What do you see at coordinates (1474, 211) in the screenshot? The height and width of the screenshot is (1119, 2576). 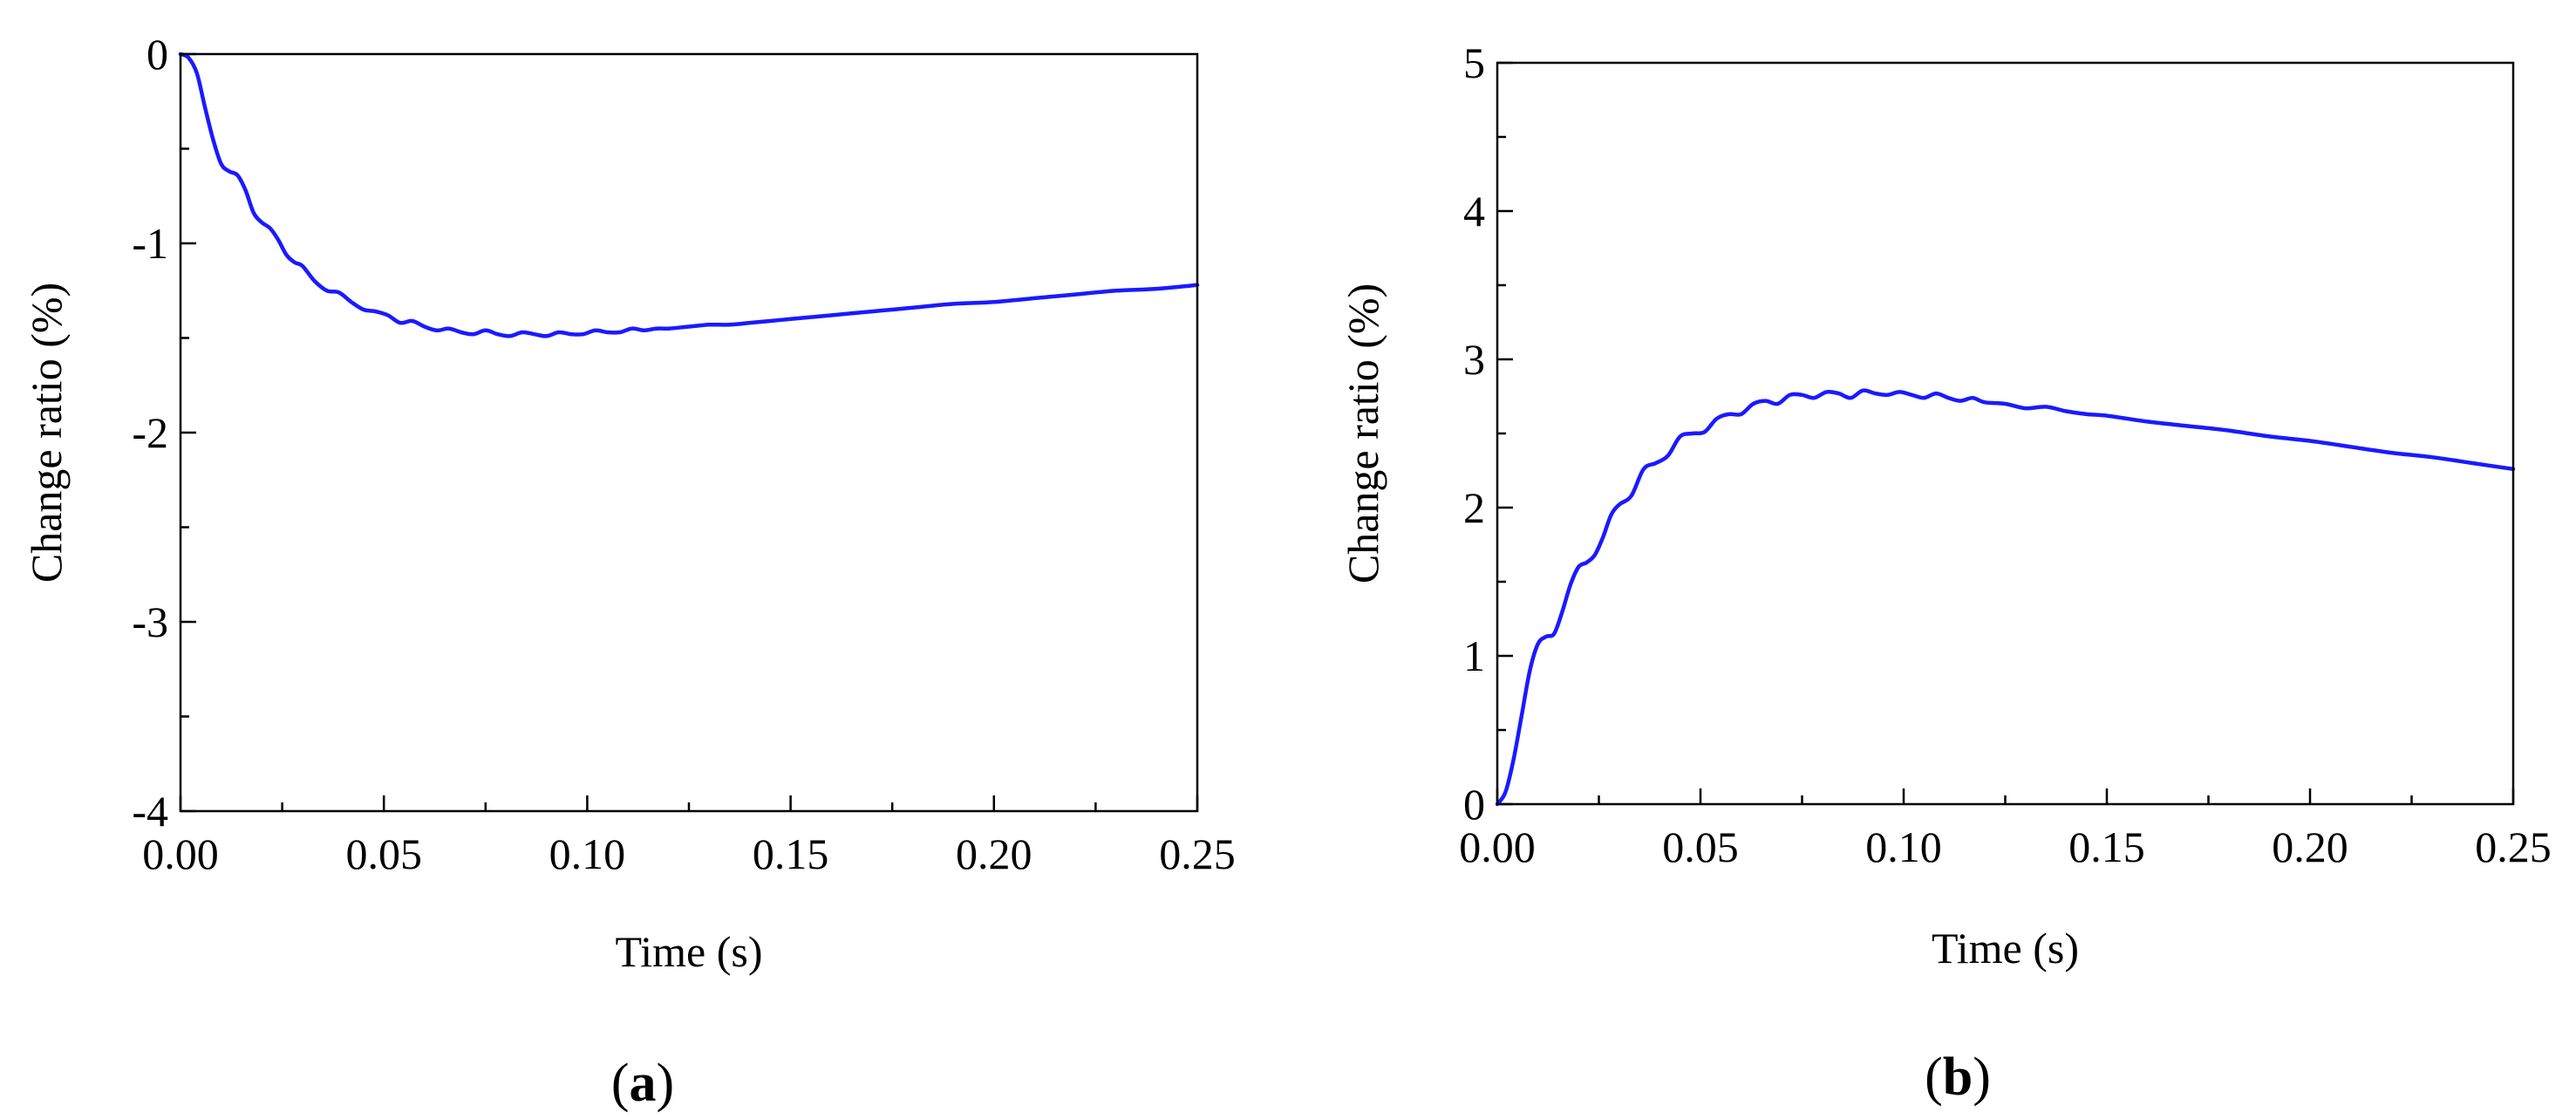 I see `y-tick-label: 4` at bounding box center [1474, 211].